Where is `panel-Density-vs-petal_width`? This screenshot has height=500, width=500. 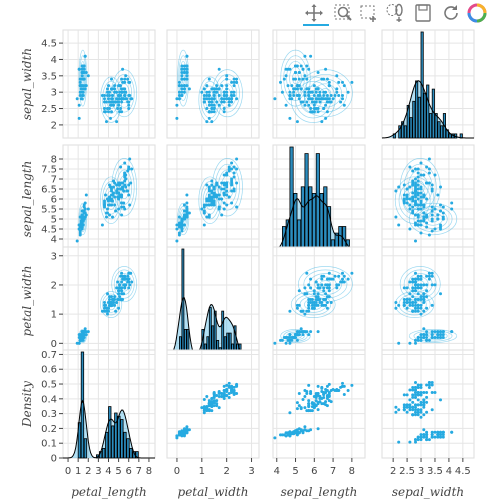
panel-Density-vs-petal_width is located at coordinates (213, 404).